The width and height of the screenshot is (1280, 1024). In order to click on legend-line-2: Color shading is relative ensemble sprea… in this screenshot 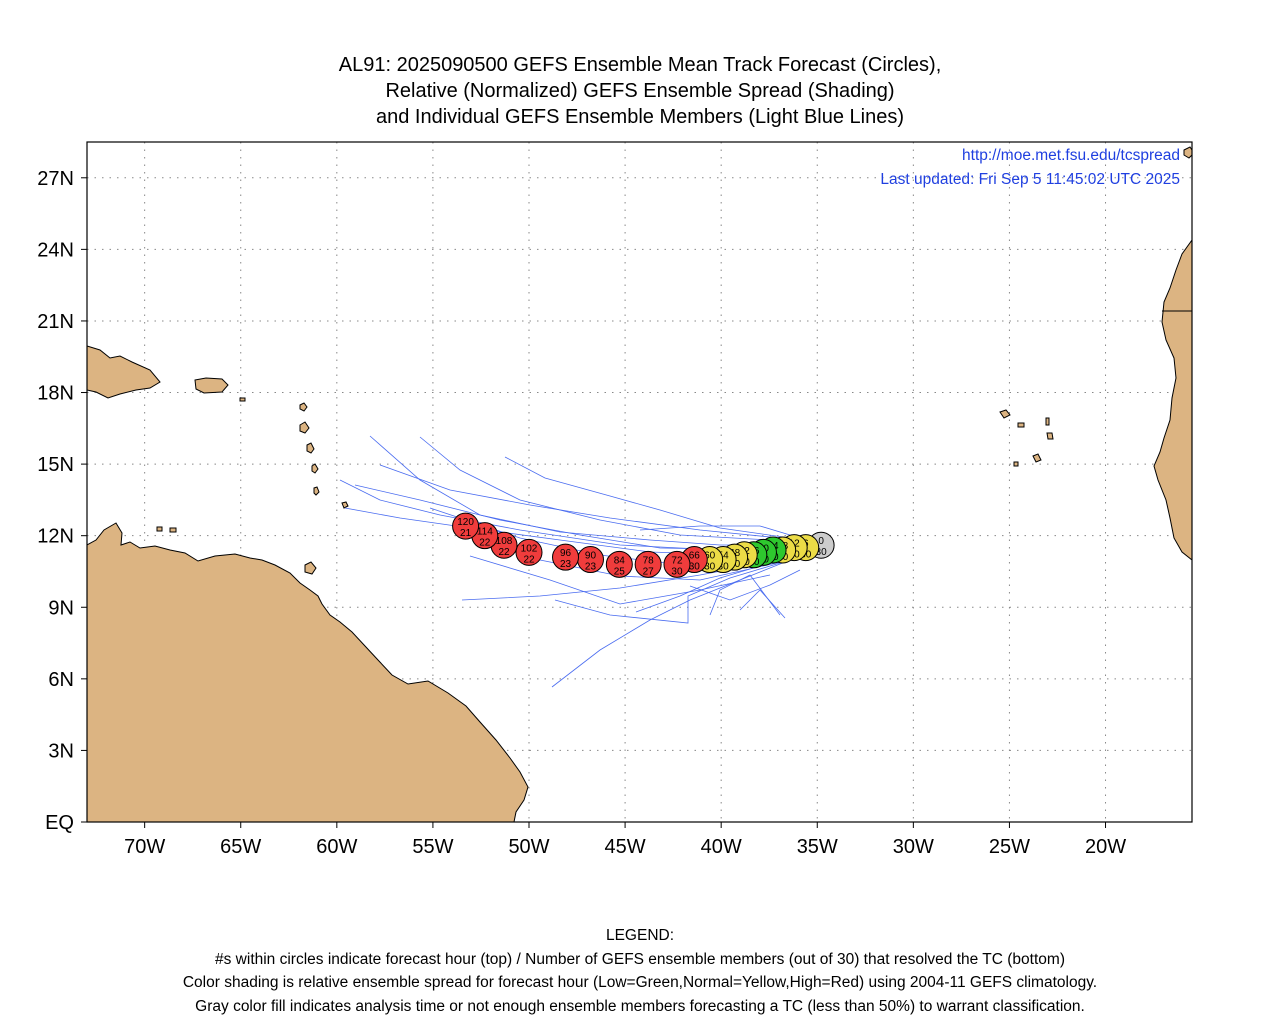, I will do `click(640, 982)`.